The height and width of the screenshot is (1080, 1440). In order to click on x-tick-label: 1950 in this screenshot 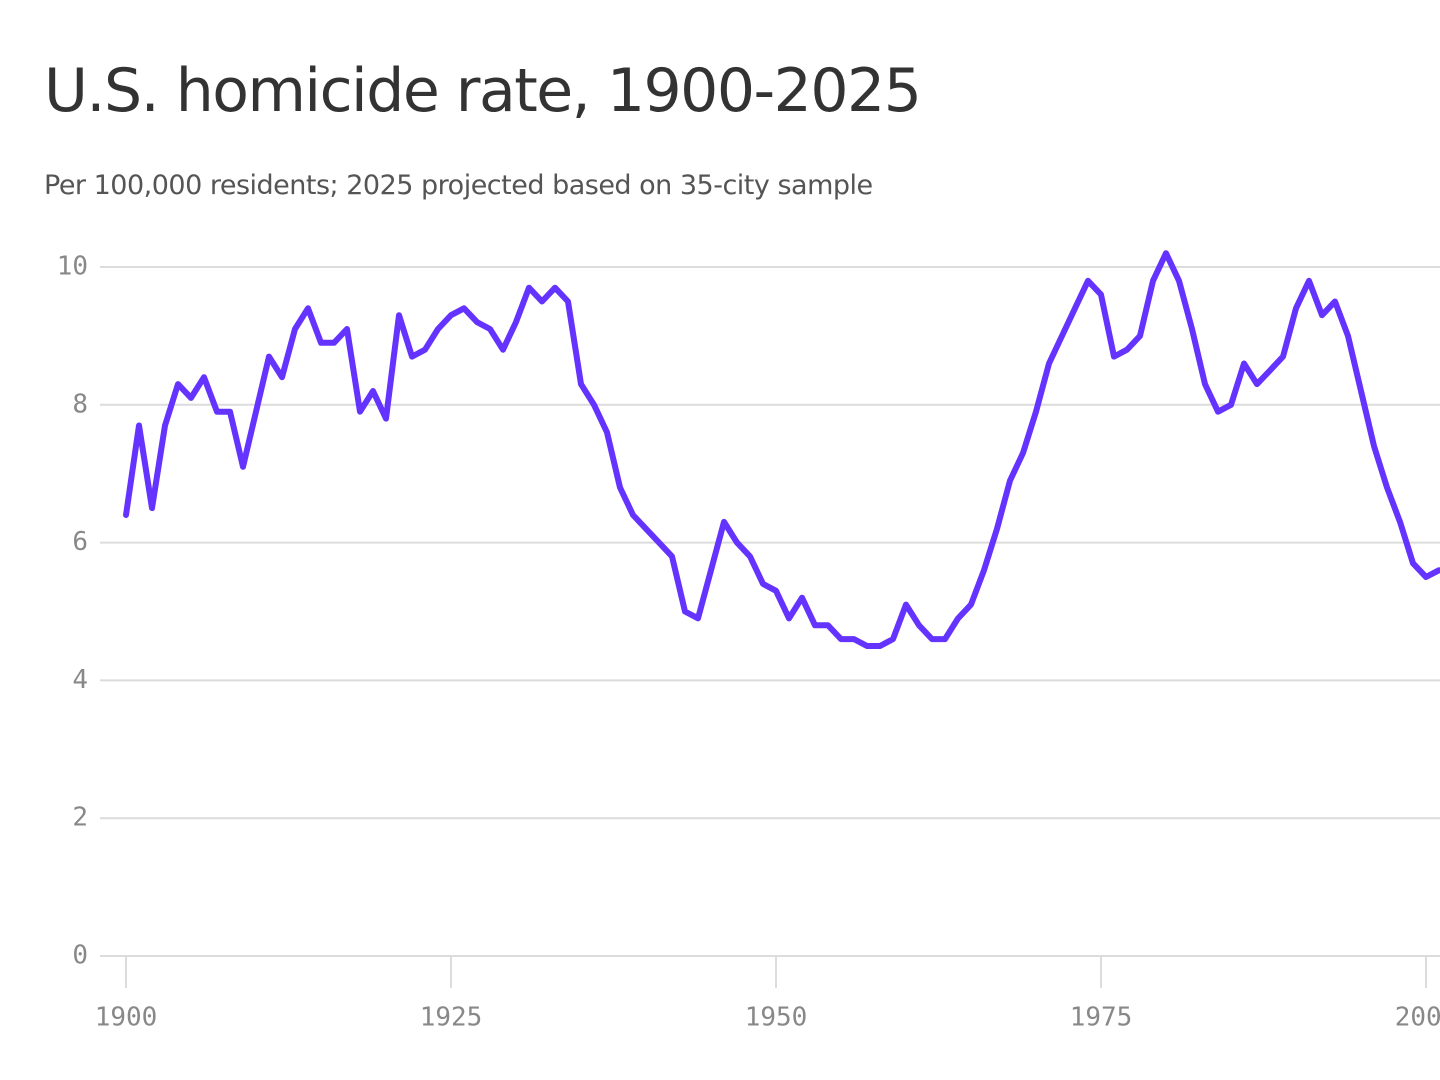, I will do `click(776, 1018)`.